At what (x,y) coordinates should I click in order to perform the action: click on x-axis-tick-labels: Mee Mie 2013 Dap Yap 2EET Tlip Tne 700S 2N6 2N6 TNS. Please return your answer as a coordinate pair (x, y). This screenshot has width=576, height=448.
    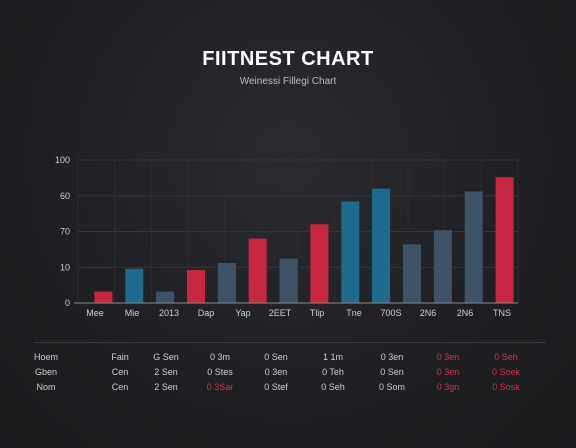
    Looking at the image, I should click on (298, 313).